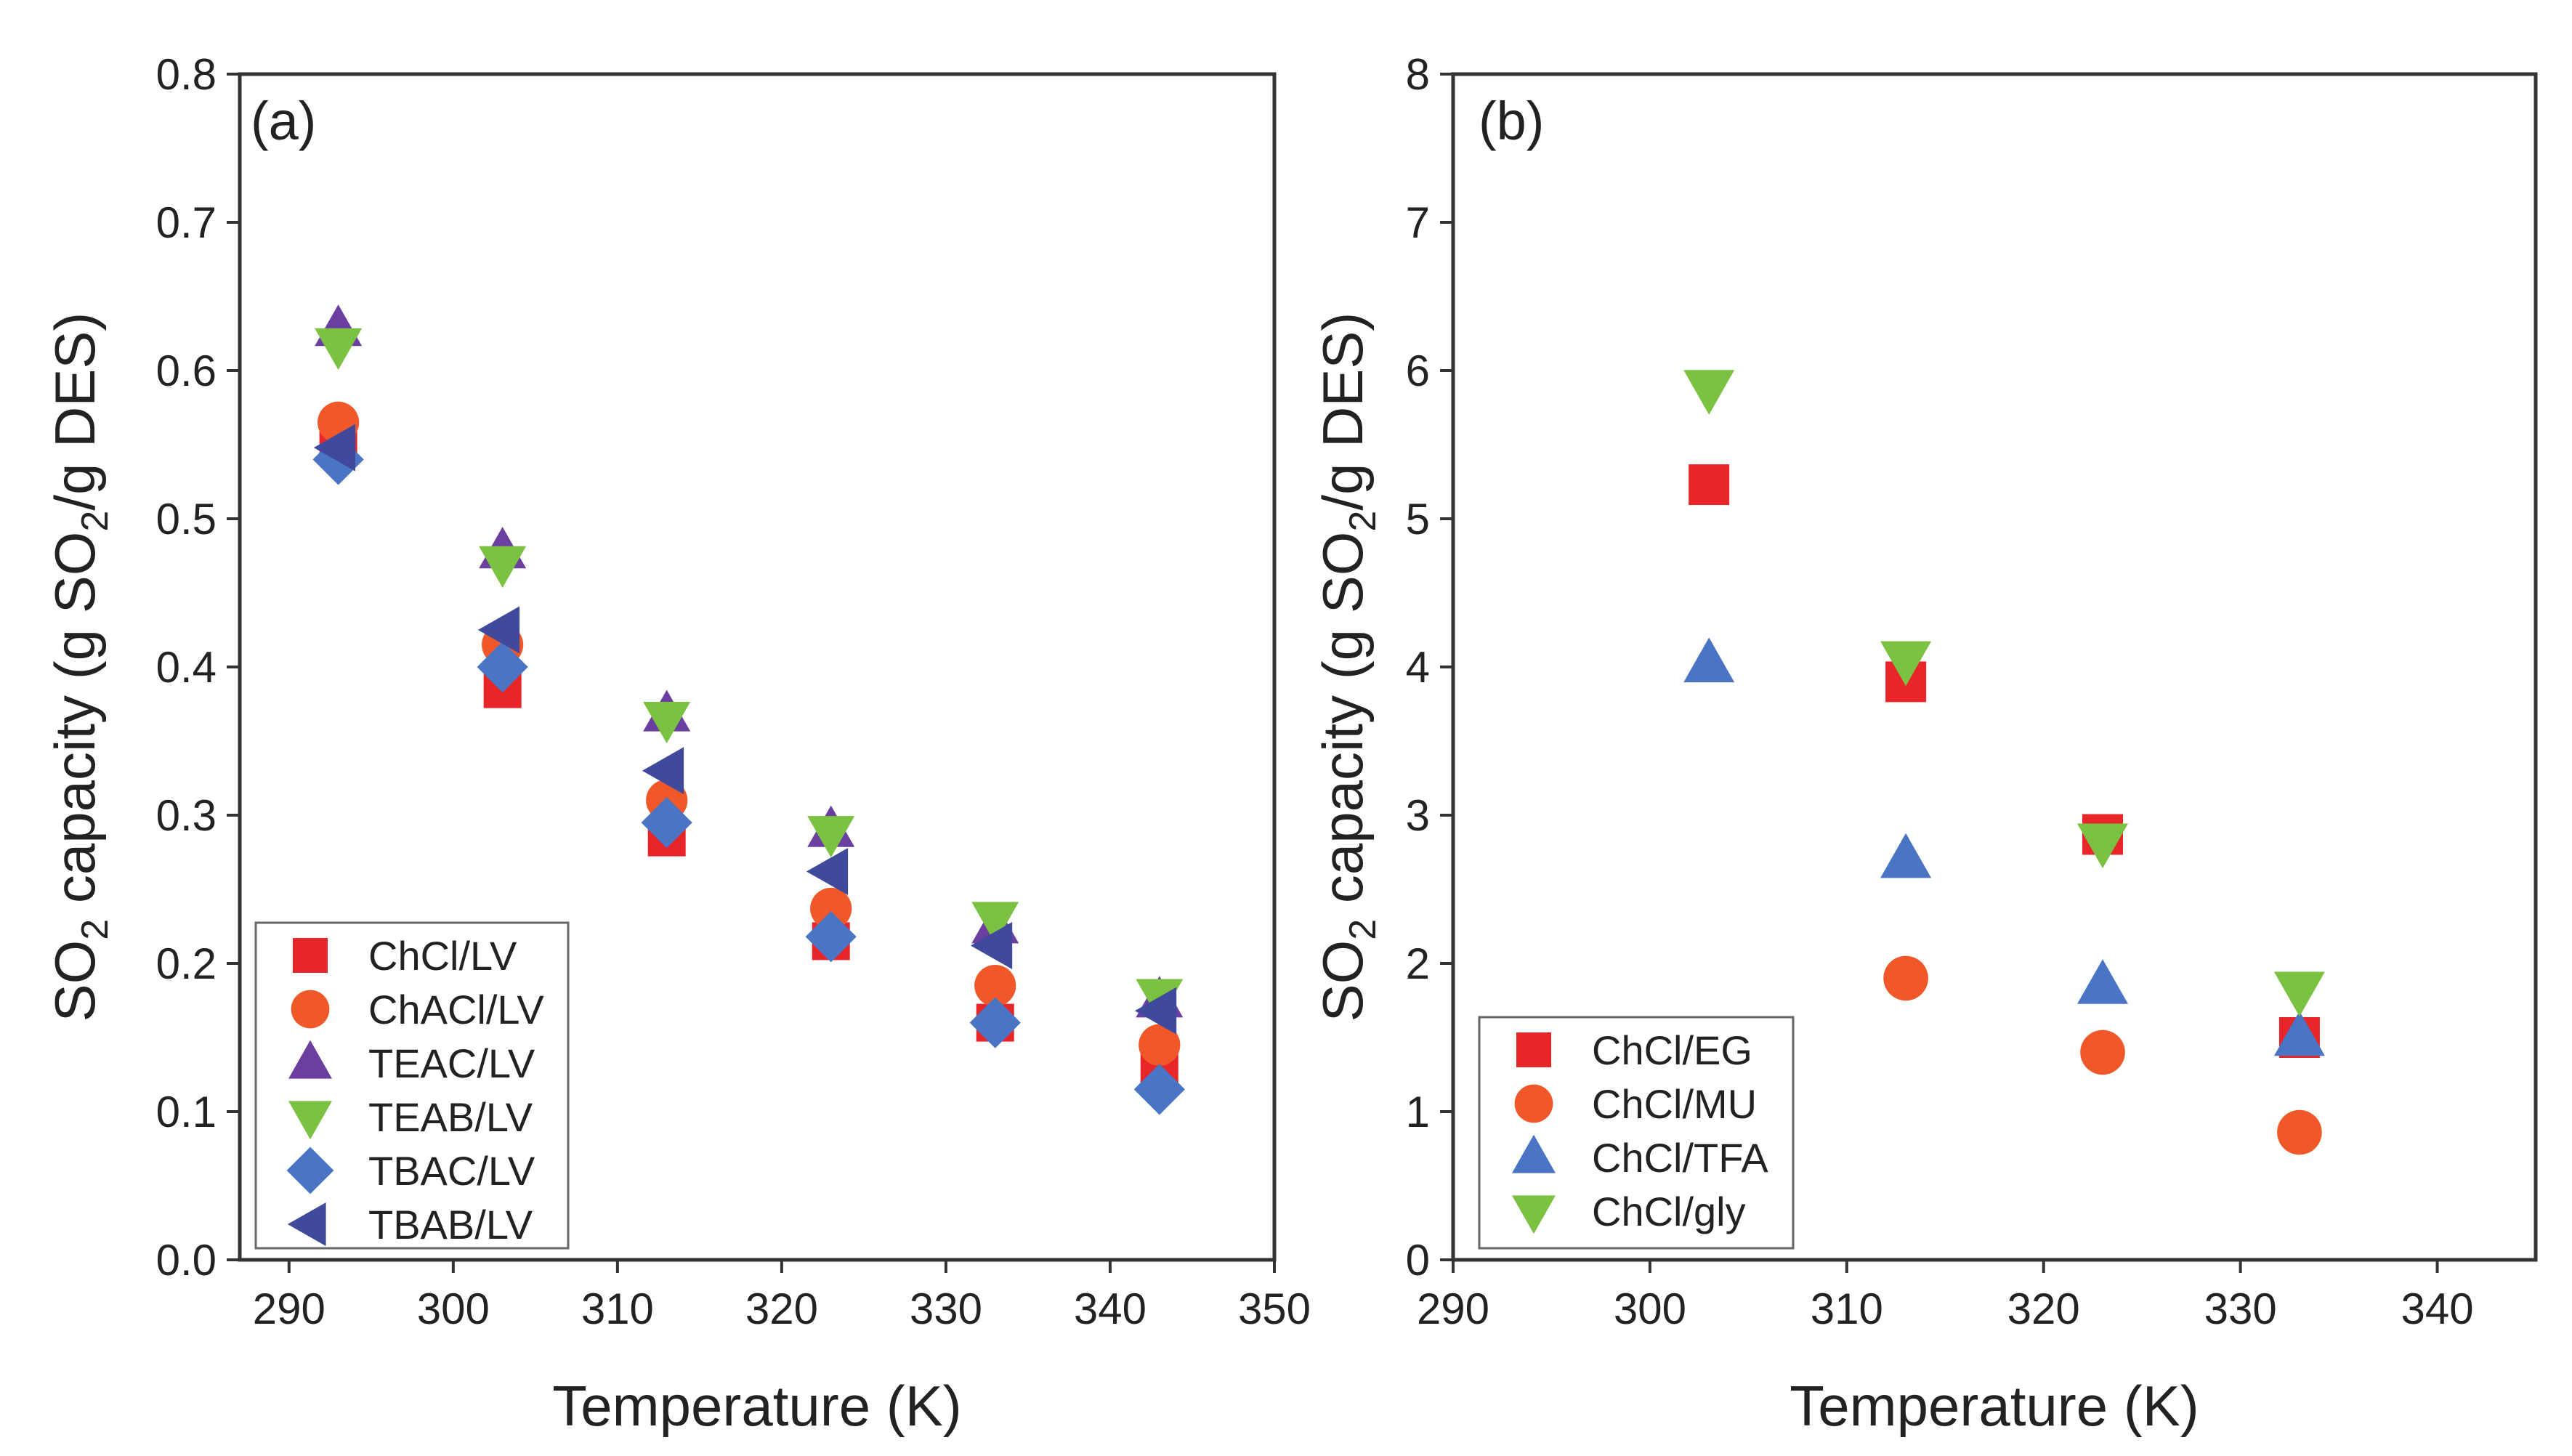 This screenshot has width=2572, height=1456. I want to click on panel-label-a: (a), so click(283, 121).